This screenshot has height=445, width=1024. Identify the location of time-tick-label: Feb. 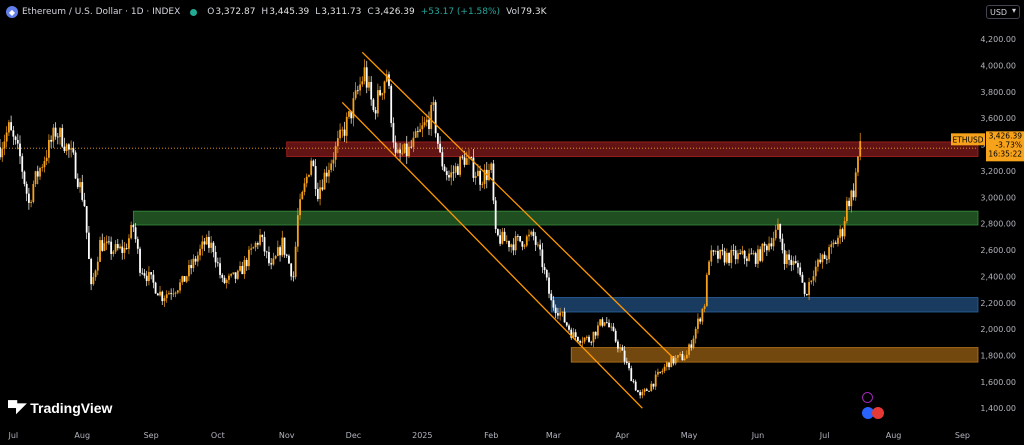
(491, 435).